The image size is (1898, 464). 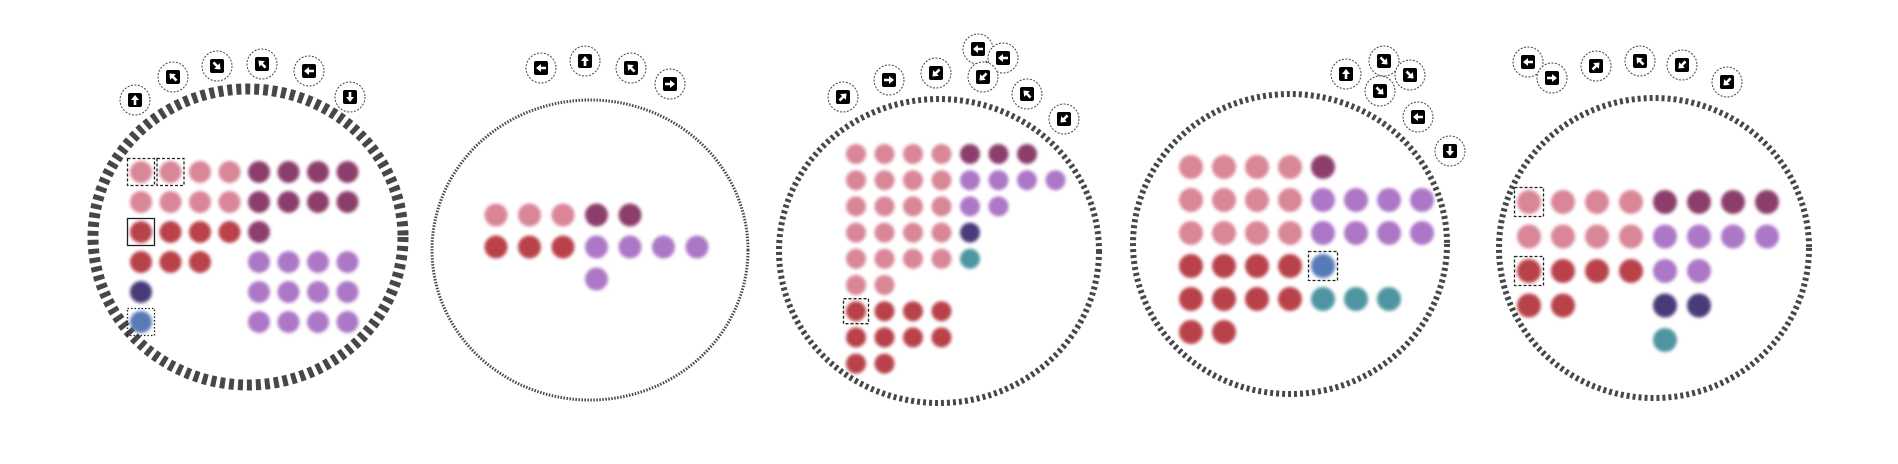 I want to click on arrow-down-icon, so click(x=350, y=97).